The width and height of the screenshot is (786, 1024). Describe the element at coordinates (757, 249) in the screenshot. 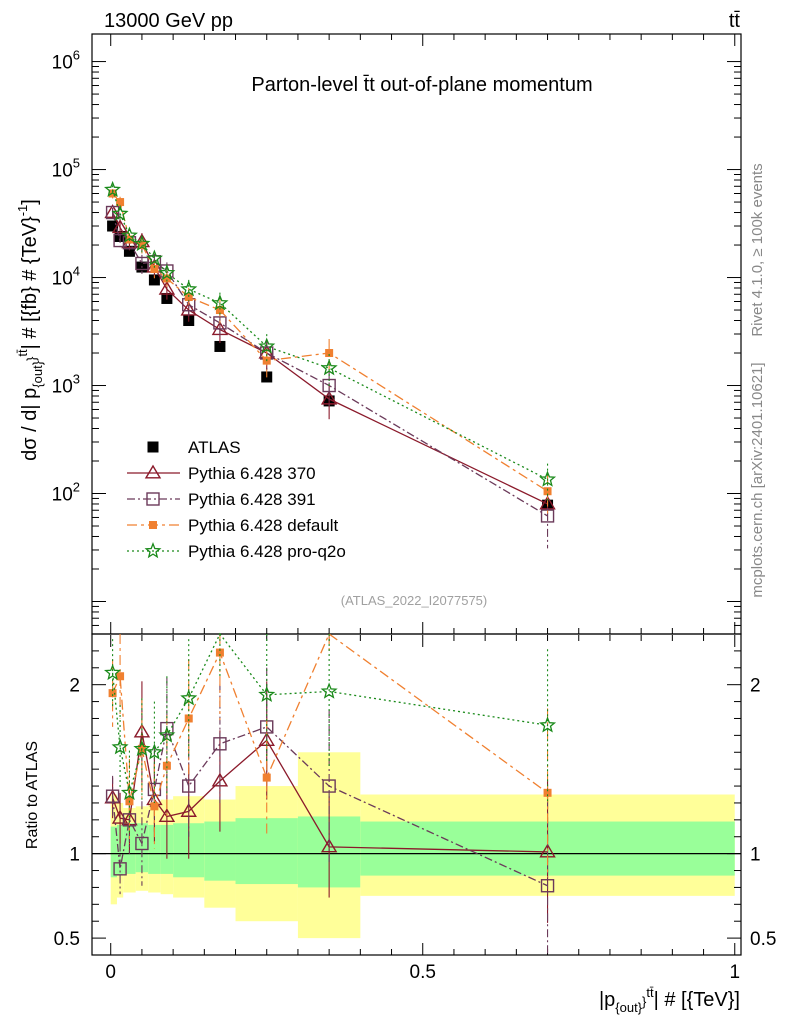

I see `rivet-version-label: Rivet 4.1.0, ≥ 100k events` at that location.